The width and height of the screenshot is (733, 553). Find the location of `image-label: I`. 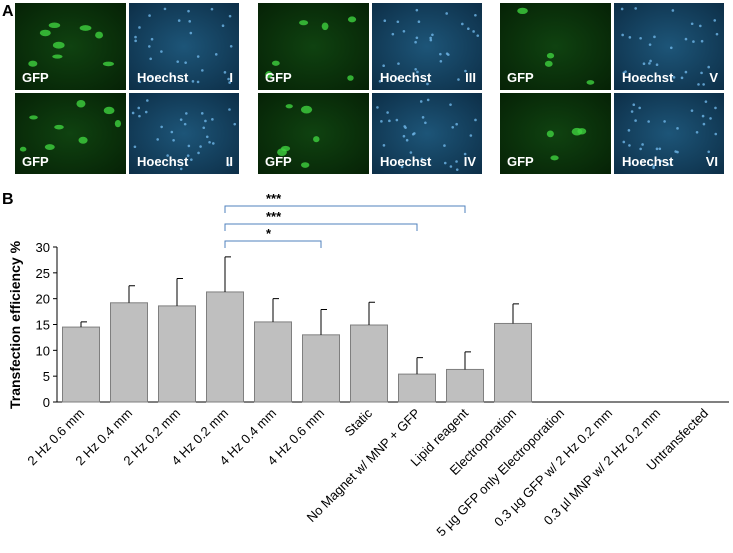

image-label: I is located at coordinates (231, 77).